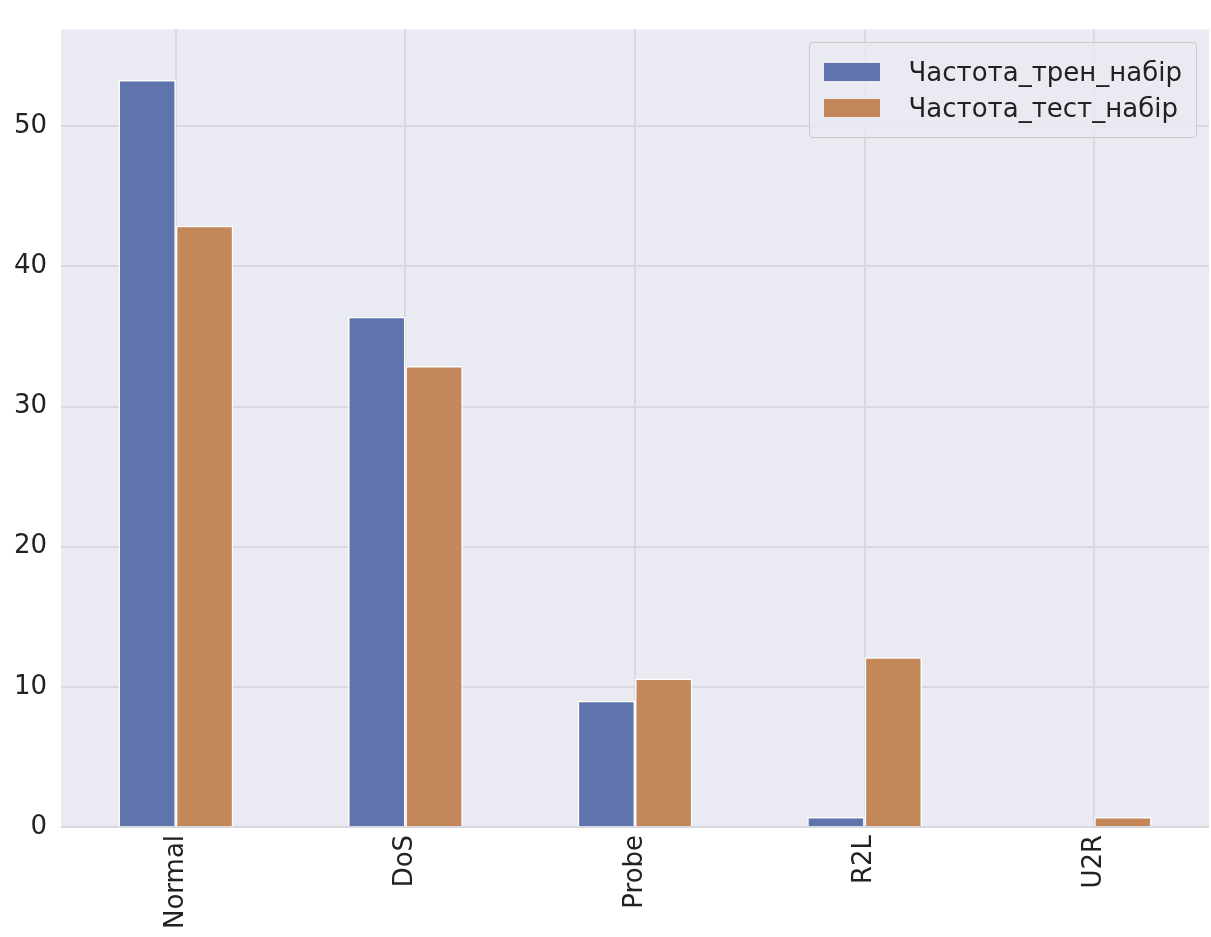 Image resolution: width=1211 pixels, height=937 pixels. Describe the element at coordinates (1091, 861) in the screenshot. I see `x-tick-label: U2R` at that location.